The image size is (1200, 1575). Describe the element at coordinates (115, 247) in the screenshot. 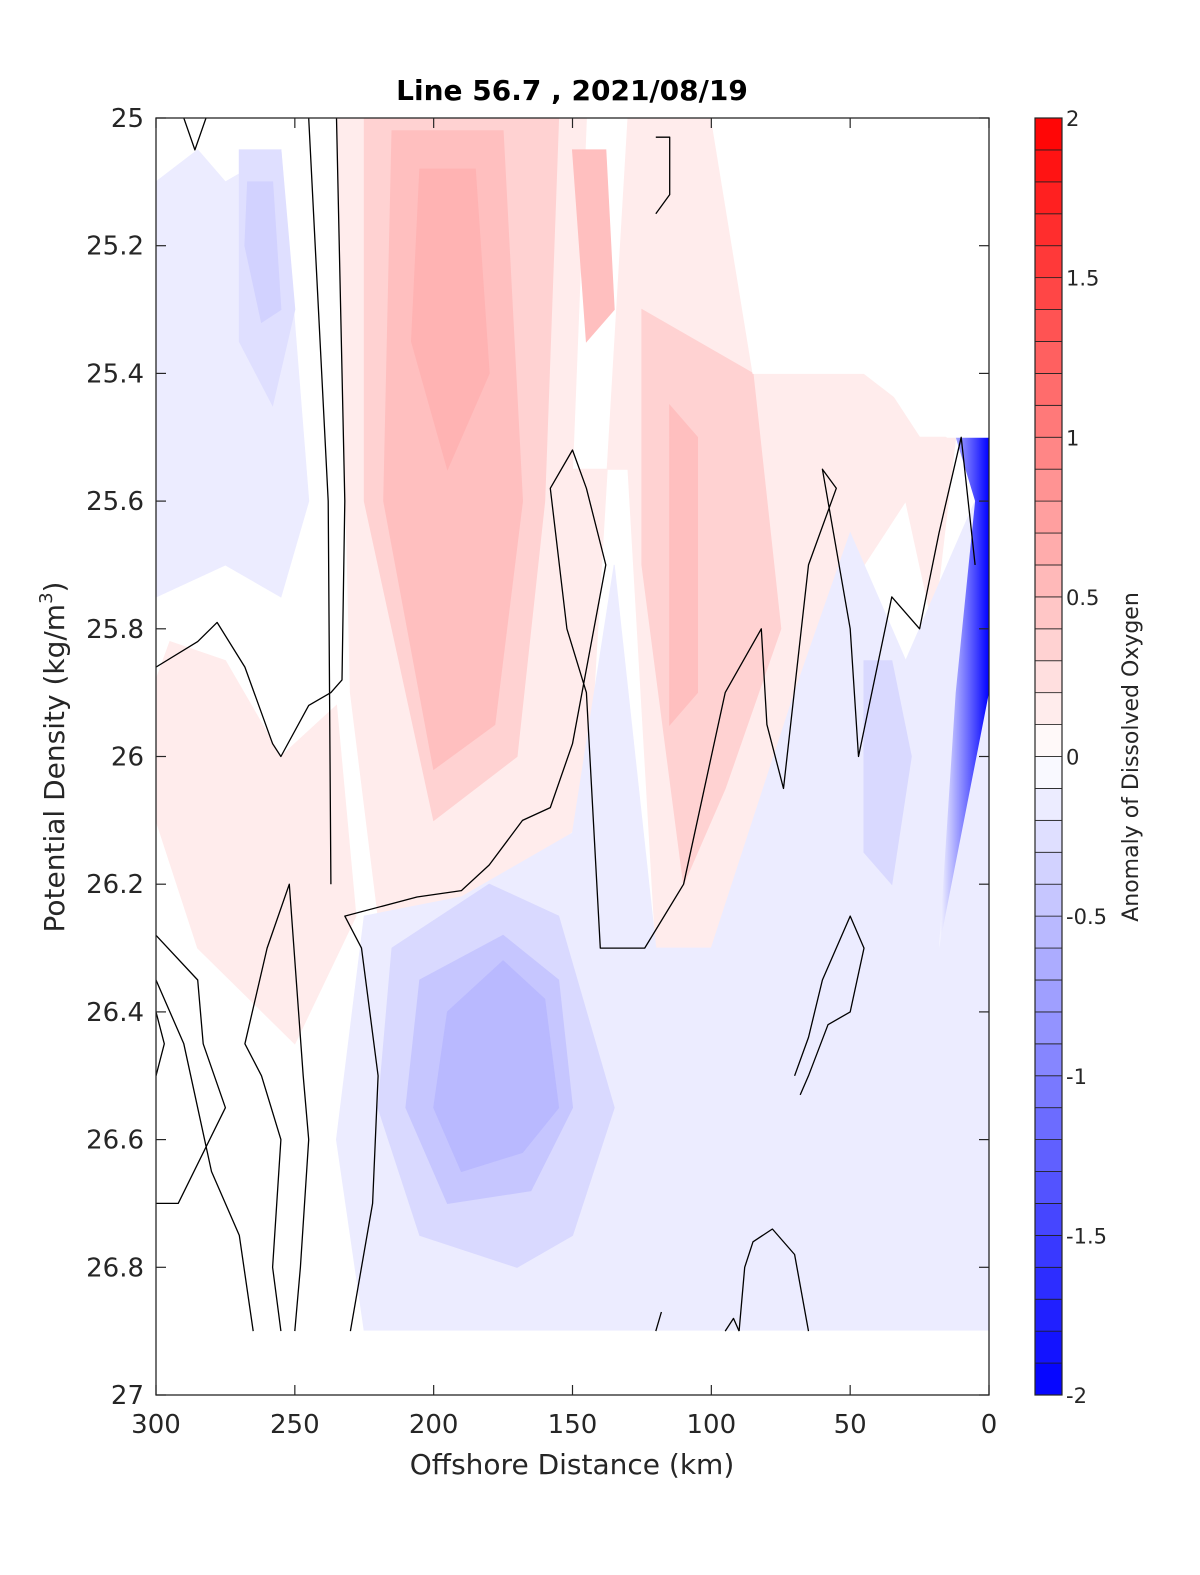

I see `y-tick-label: 25.2` at that location.